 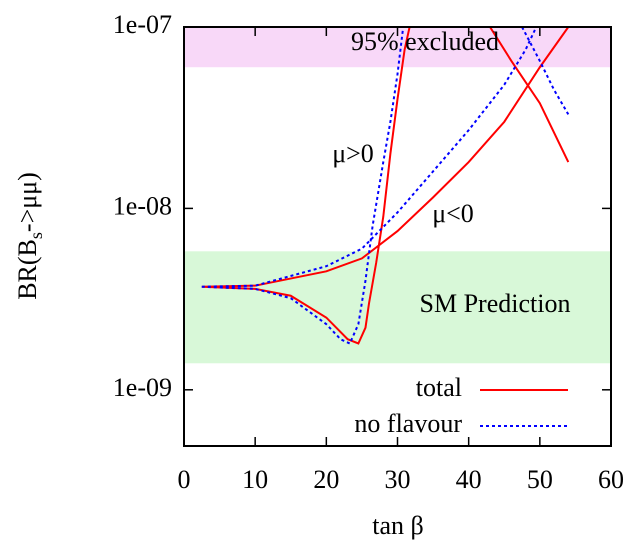 I want to click on y-tick-label: 1e-08, so click(x=142, y=205).